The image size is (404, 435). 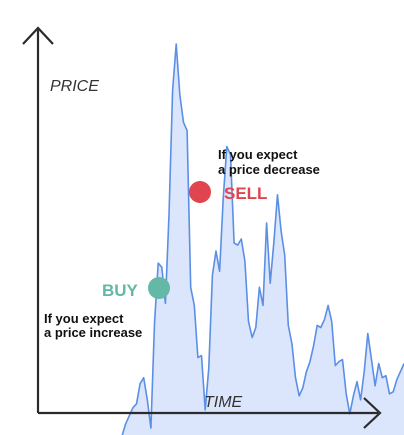 What do you see at coordinates (120, 290) in the screenshot?
I see `buy-label: BUY` at bounding box center [120, 290].